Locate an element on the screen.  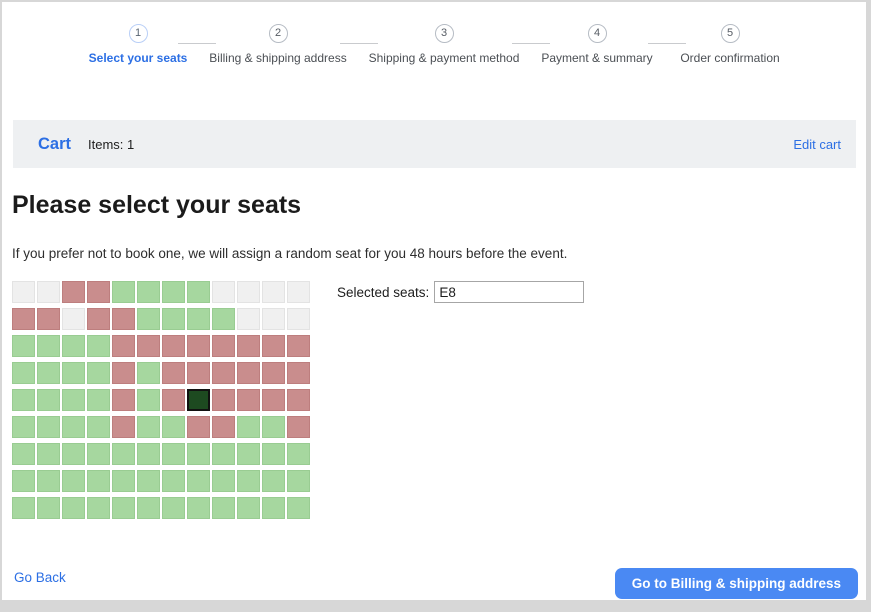
seat-C6 is located at coordinates (148, 346).